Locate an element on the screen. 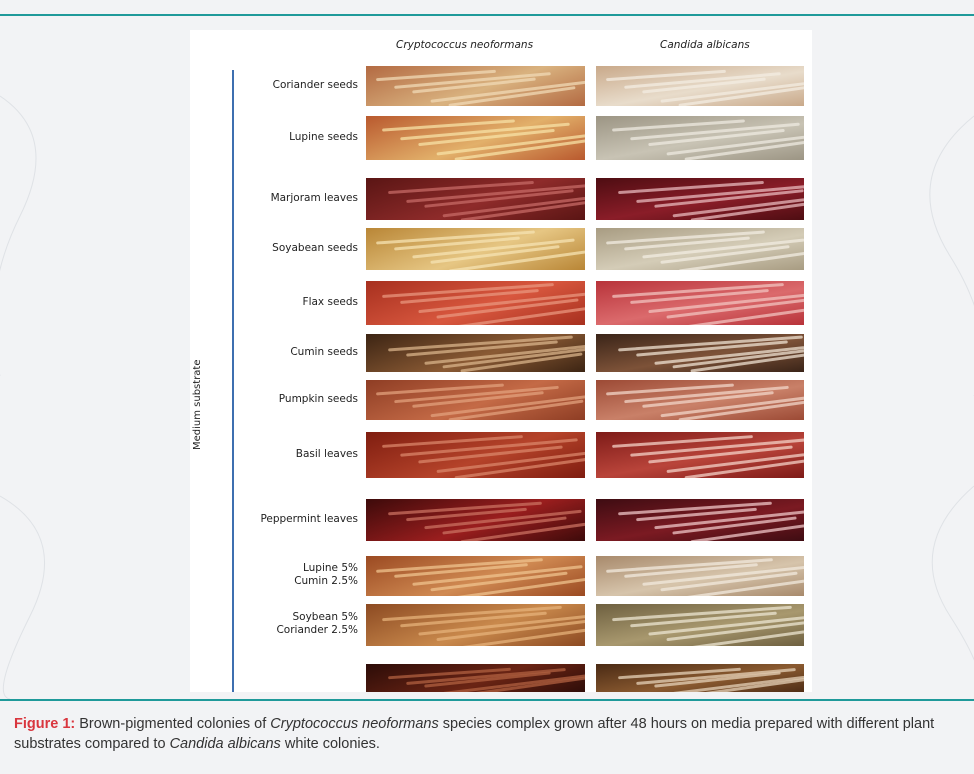  row-label-line: Coriander seeds is located at coordinates (315, 85).